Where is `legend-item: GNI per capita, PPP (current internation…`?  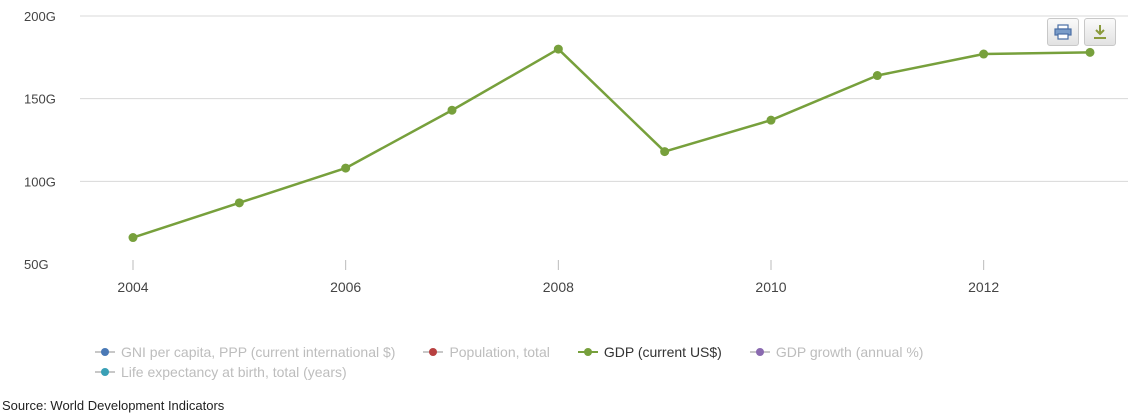 legend-item: GNI per capita, PPP (current internation… is located at coordinates (245, 352).